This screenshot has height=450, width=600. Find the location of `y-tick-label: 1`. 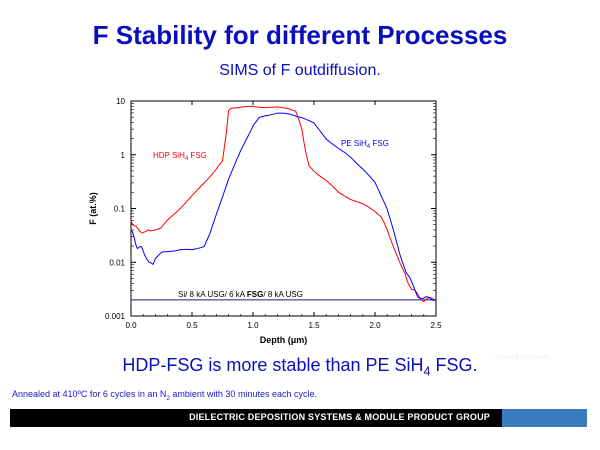

y-tick-label: 1 is located at coordinates (123, 155).